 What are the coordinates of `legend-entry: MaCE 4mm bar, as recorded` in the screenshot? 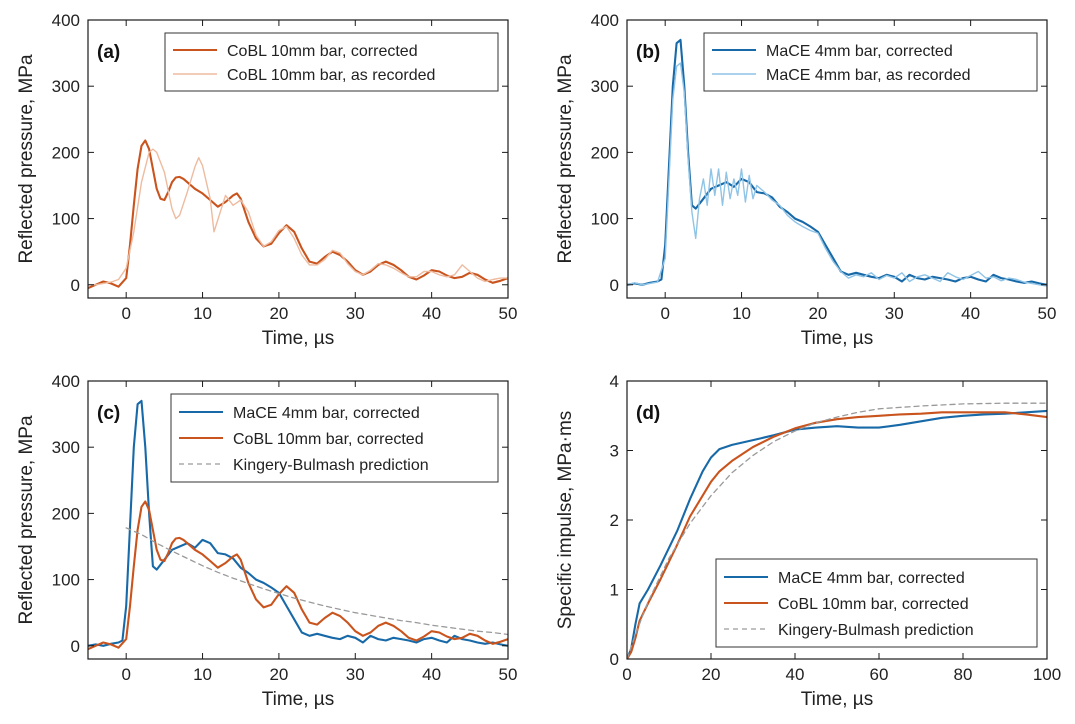 It's located at (868, 75).